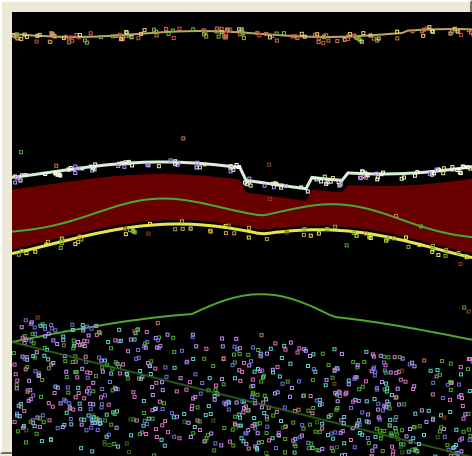 This screenshot has height=456, width=472. I want to click on green-layer-lower, so click(242, 318).